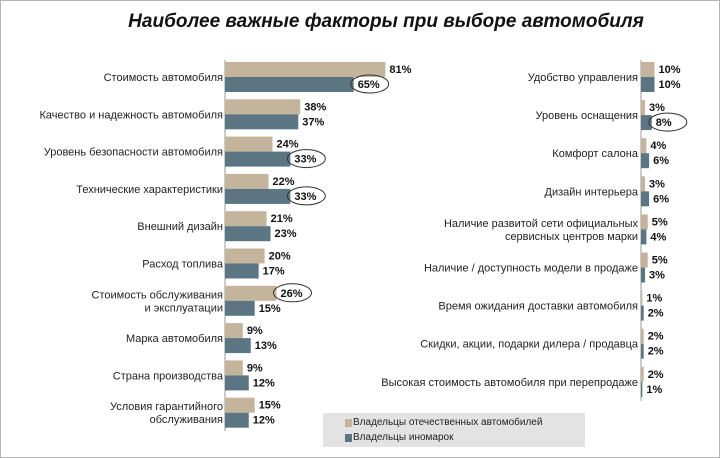  I want to click on left-category-label: Марка автомобиля, so click(174, 339).